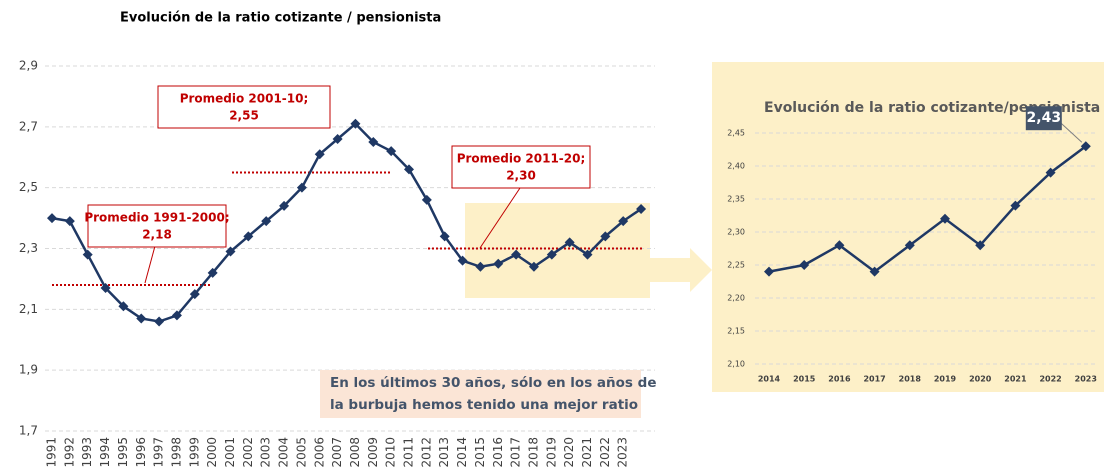 This screenshot has width=1104, height=468. I want to click on x-tick-label: 2005, so click(301, 452).